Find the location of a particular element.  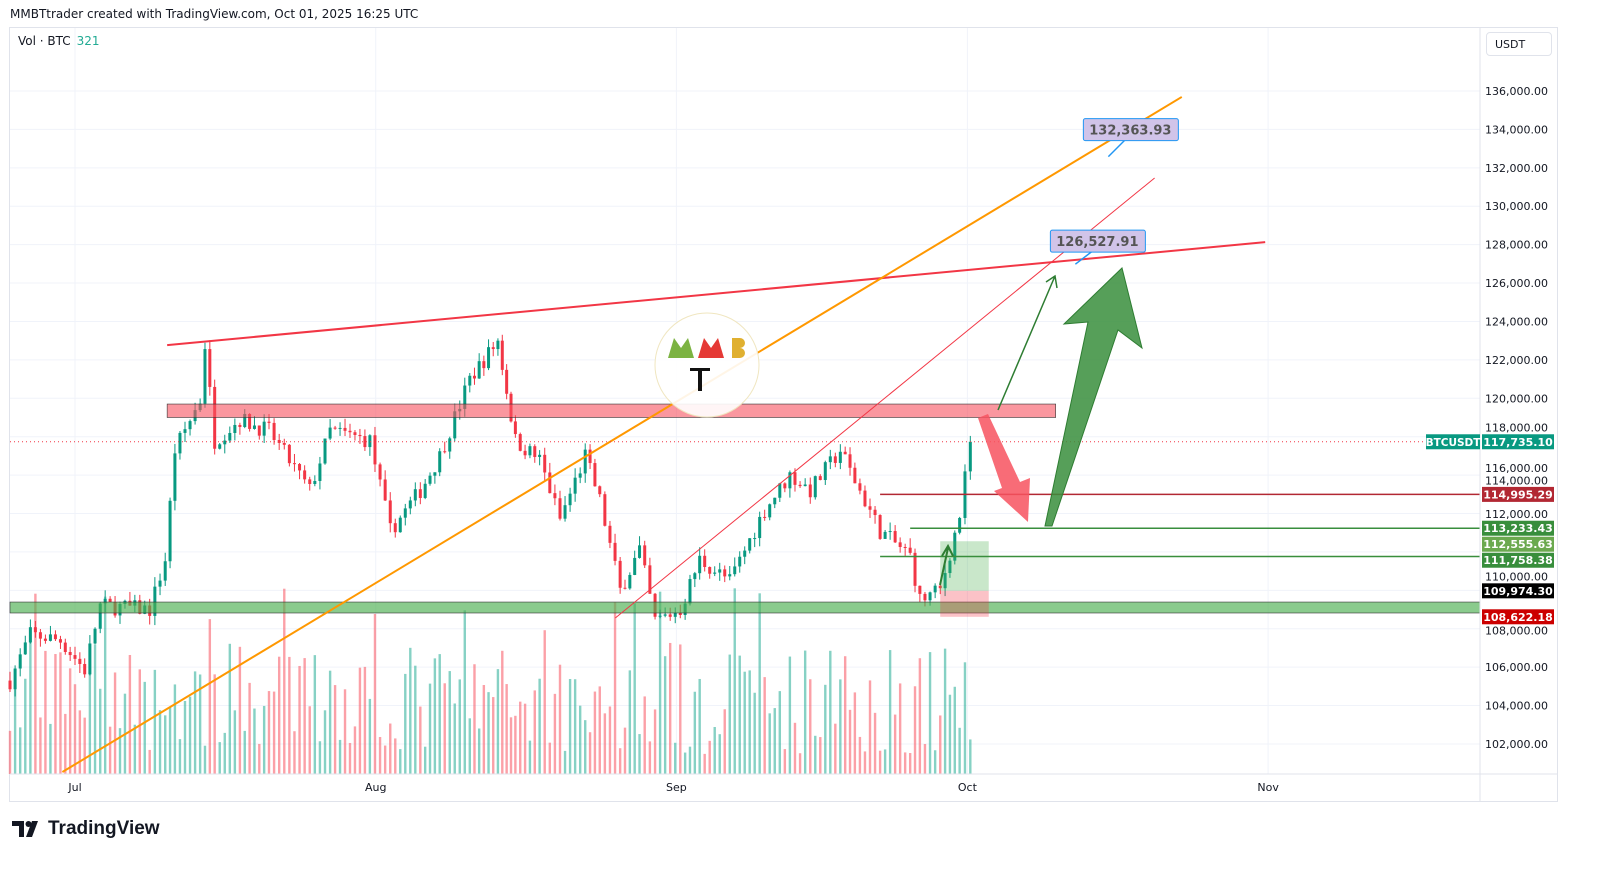

tradingview-brand: TradingView is located at coordinates (86, 829).